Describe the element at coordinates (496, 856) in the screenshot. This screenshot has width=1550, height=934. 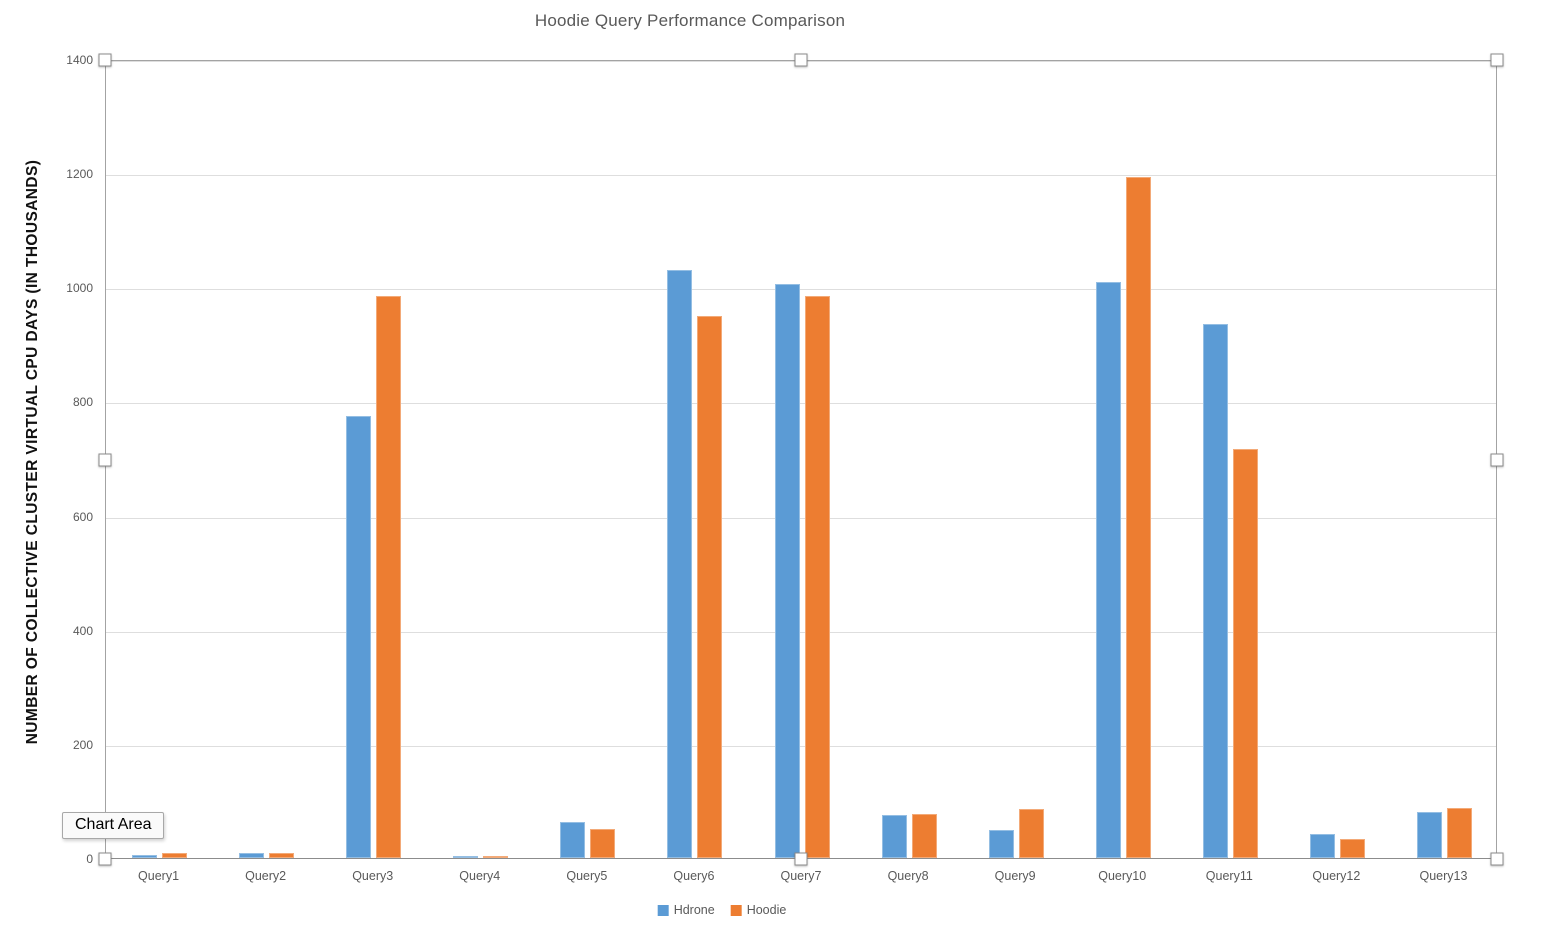
I see `bar-hoodie-query4` at that location.